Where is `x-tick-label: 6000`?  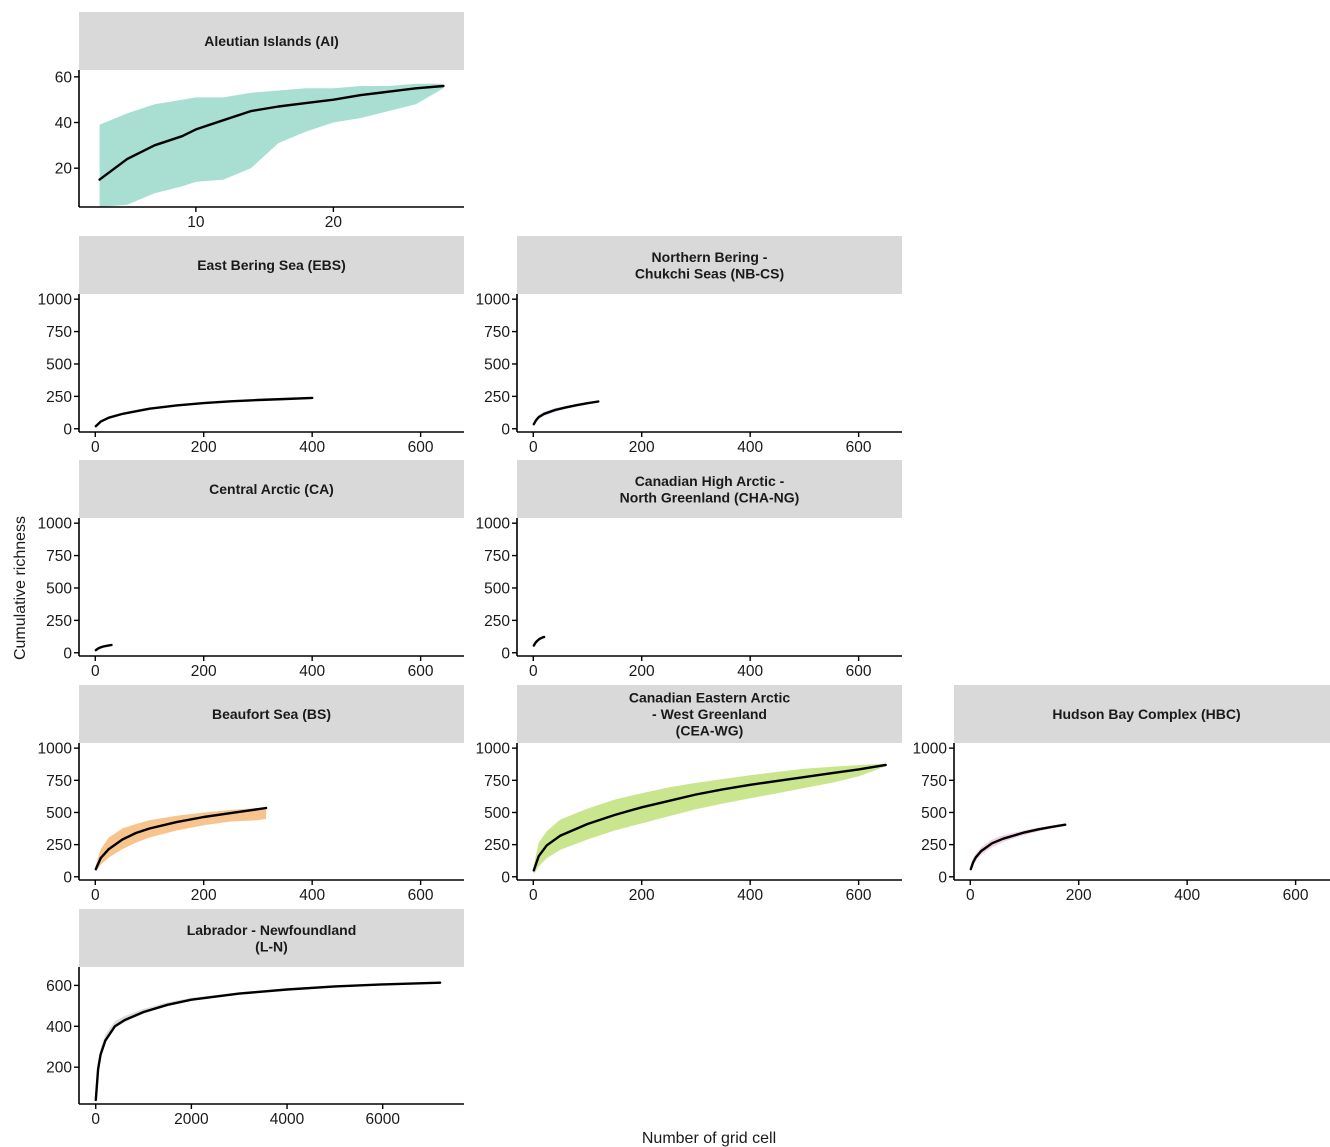 x-tick-label: 6000 is located at coordinates (382, 1119).